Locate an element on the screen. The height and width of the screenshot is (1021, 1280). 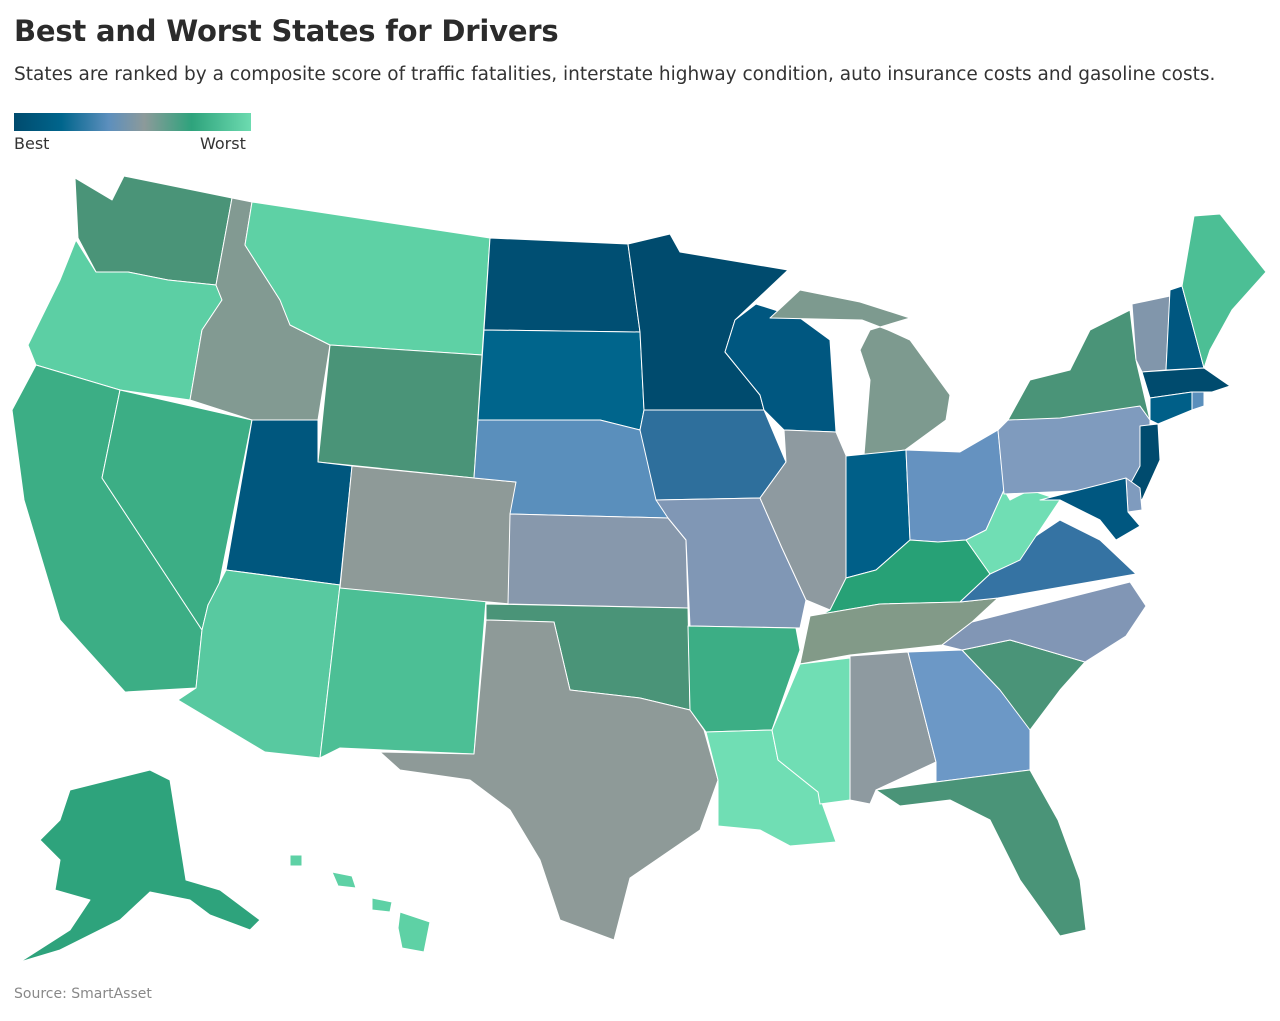
state-nj is located at coordinates (1144, 462).